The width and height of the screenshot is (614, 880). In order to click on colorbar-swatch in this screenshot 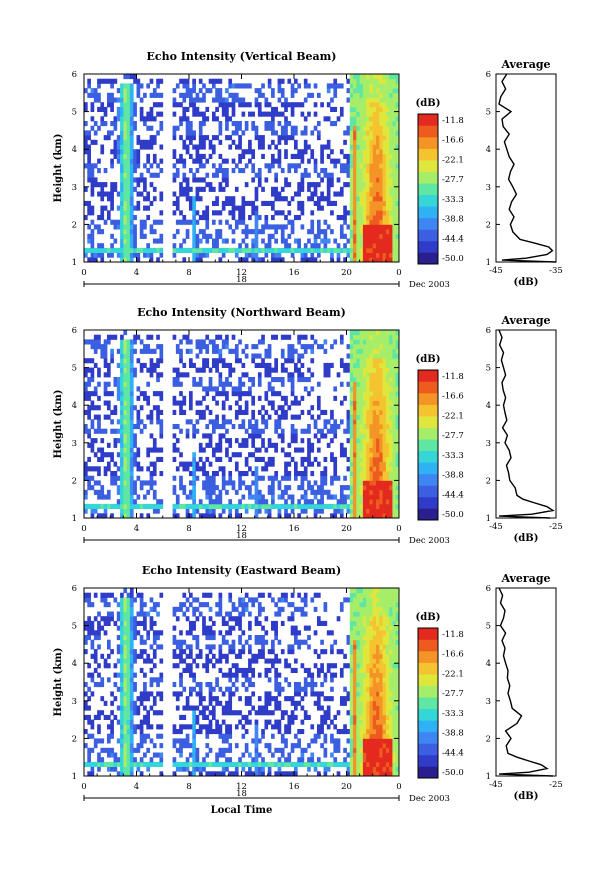, I will do `click(428, 480)`.